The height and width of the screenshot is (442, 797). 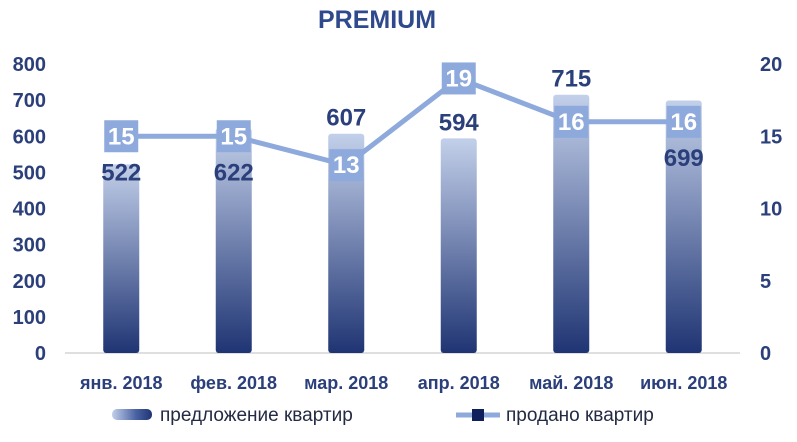 I want to click on legend-line-label: продано квартир, so click(x=580, y=415).